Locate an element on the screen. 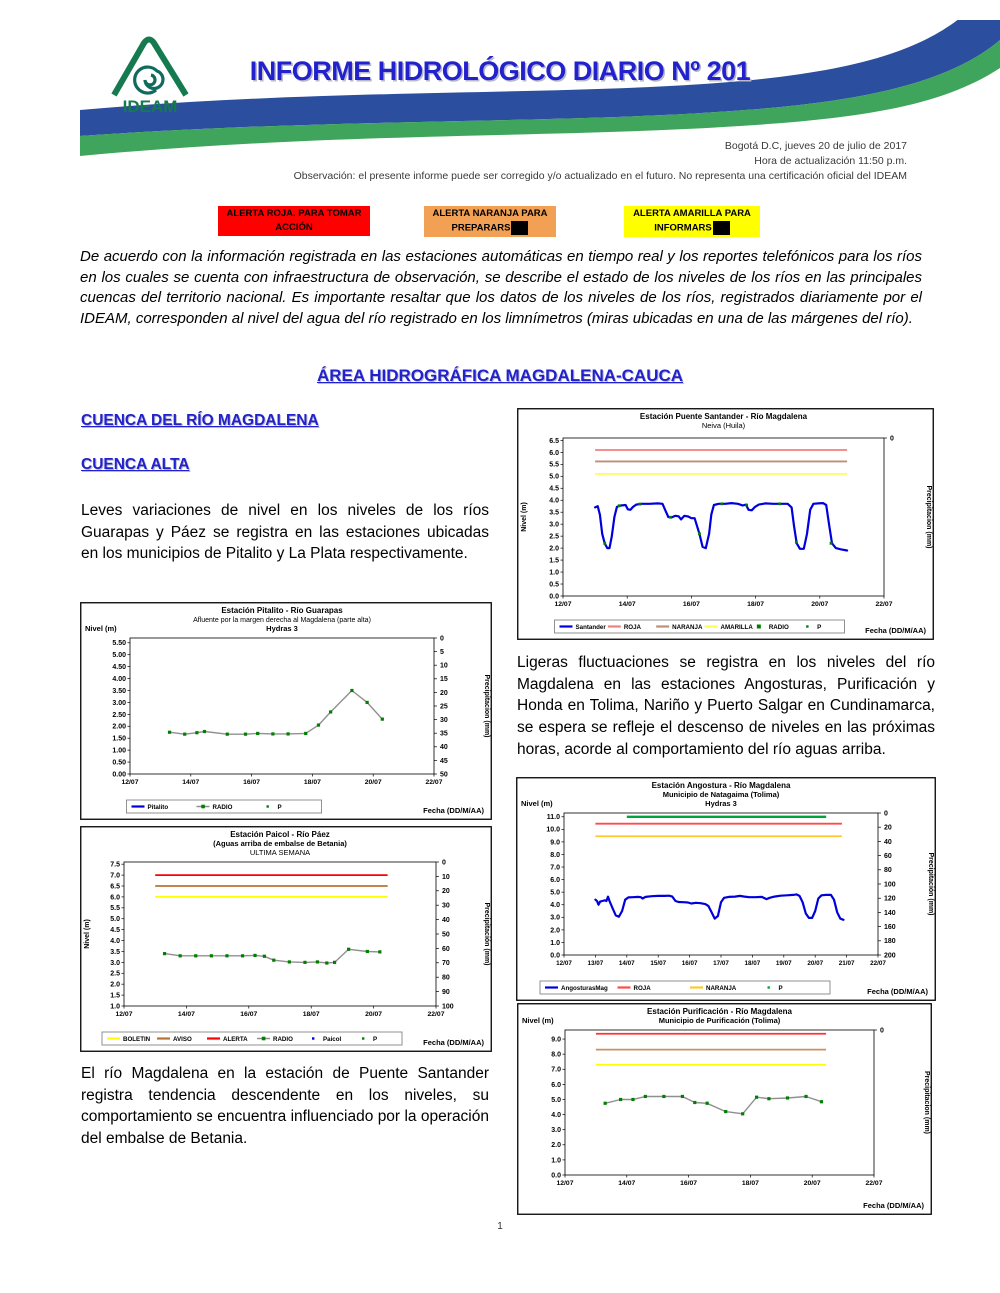 This screenshot has width=1000, height=1293. update-time-line: Hora de actualización 11:50 p.m. is located at coordinates (830, 161).